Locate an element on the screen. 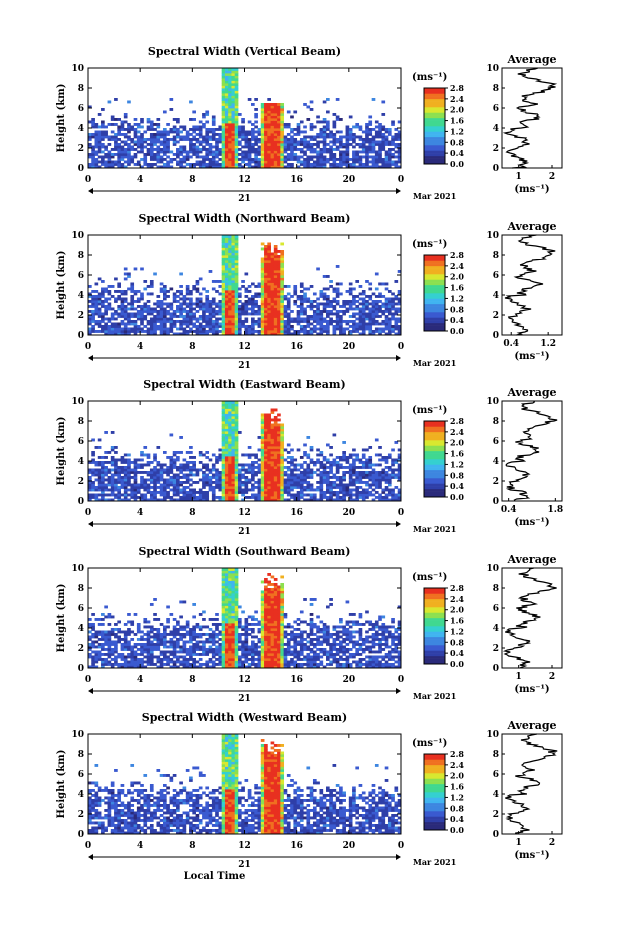 This screenshot has width=623, height=929. day-label: 21 is located at coordinates (244, 532).